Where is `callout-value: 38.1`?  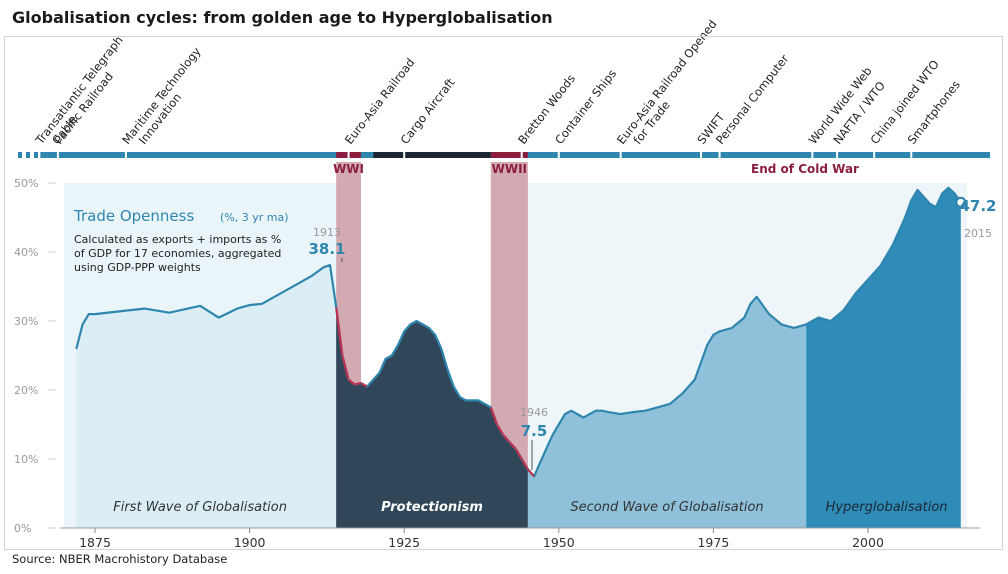
callout-value: 38.1 is located at coordinates (326, 249).